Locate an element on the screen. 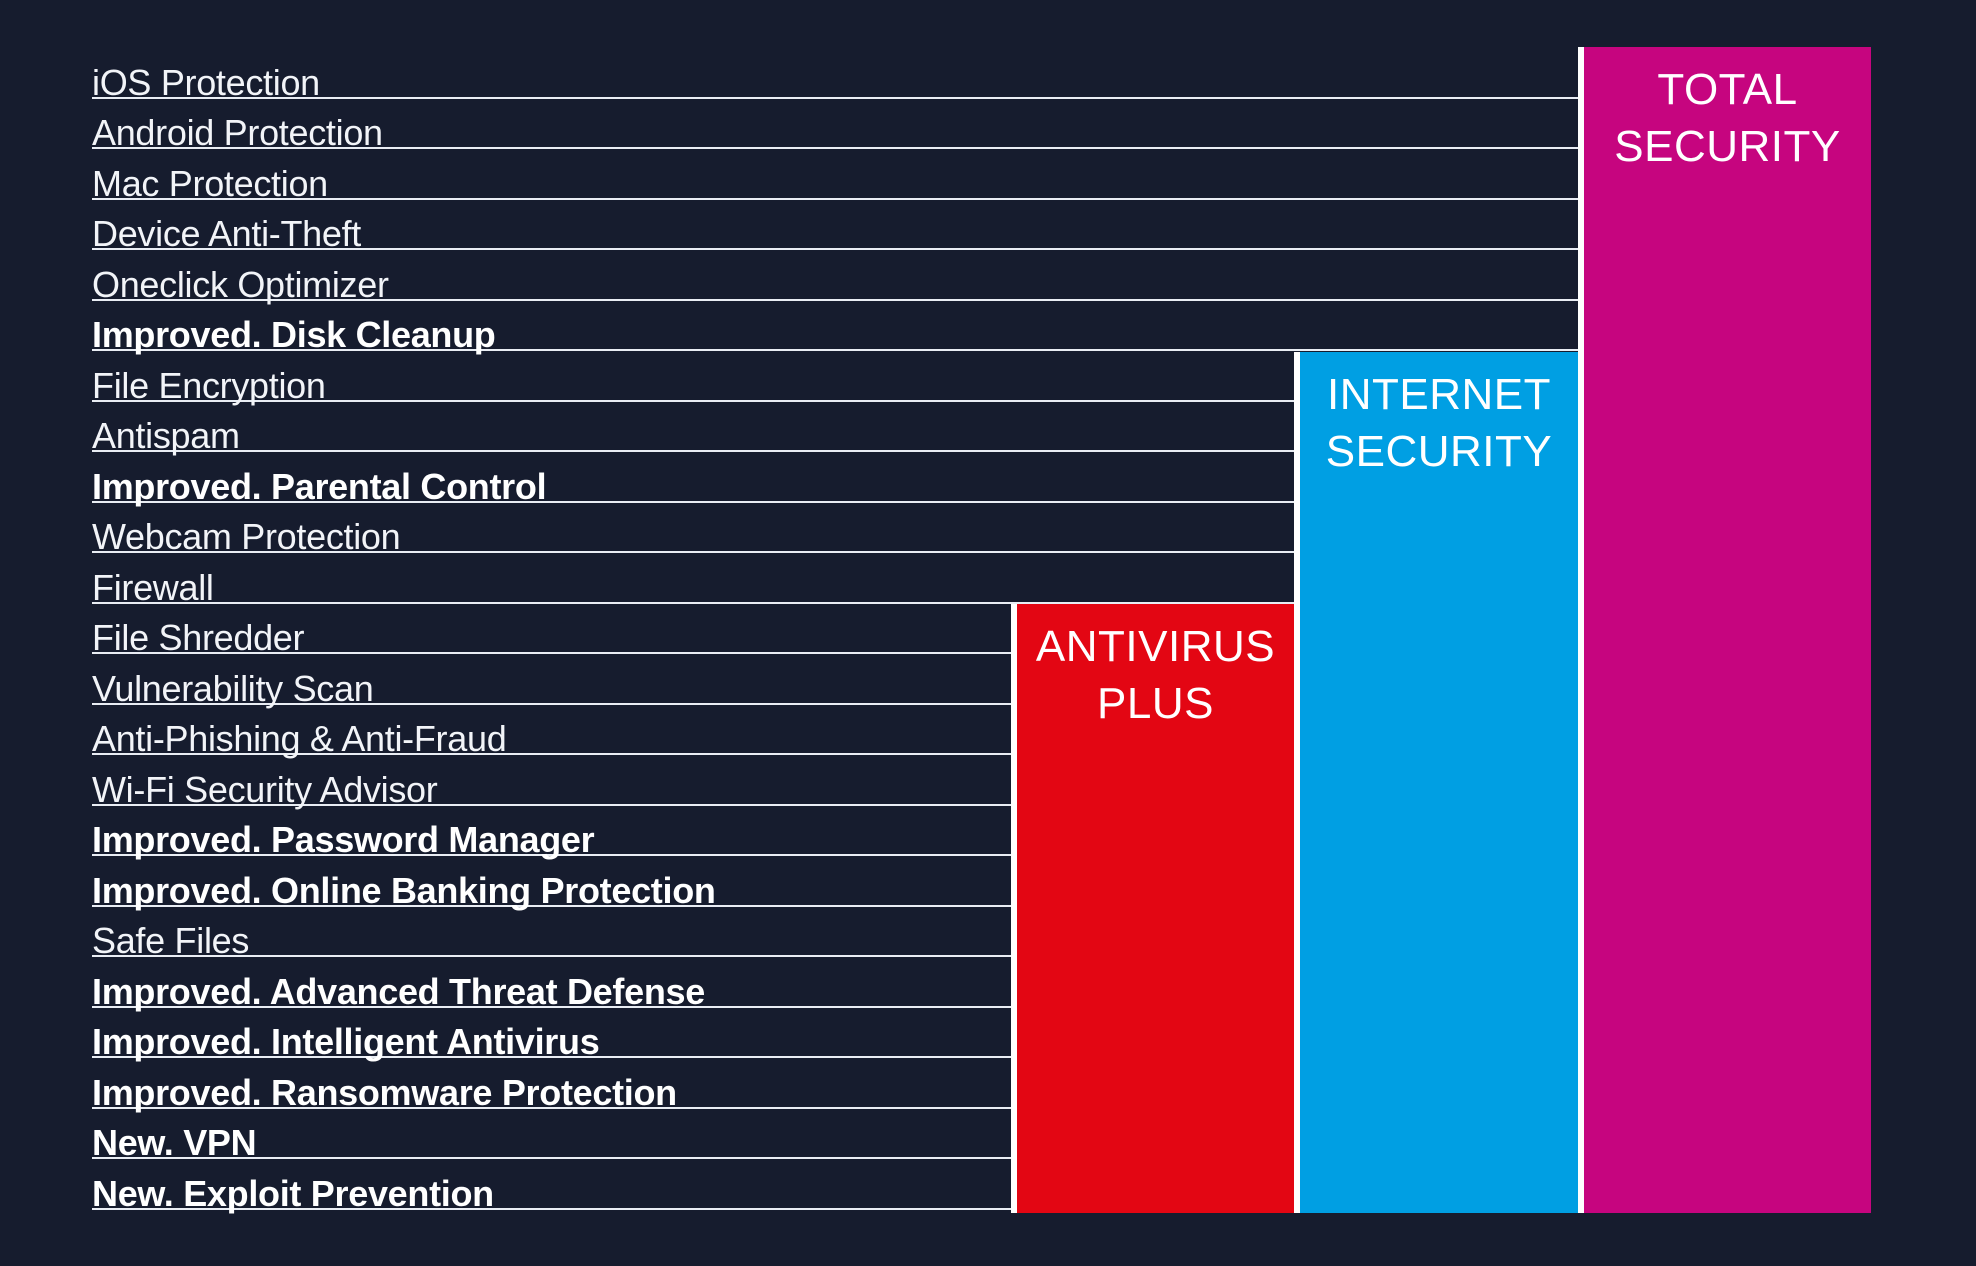 The height and width of the screenshot is (1266, 1976). feature-row: Safe Files is located at coordinates (551, 934).